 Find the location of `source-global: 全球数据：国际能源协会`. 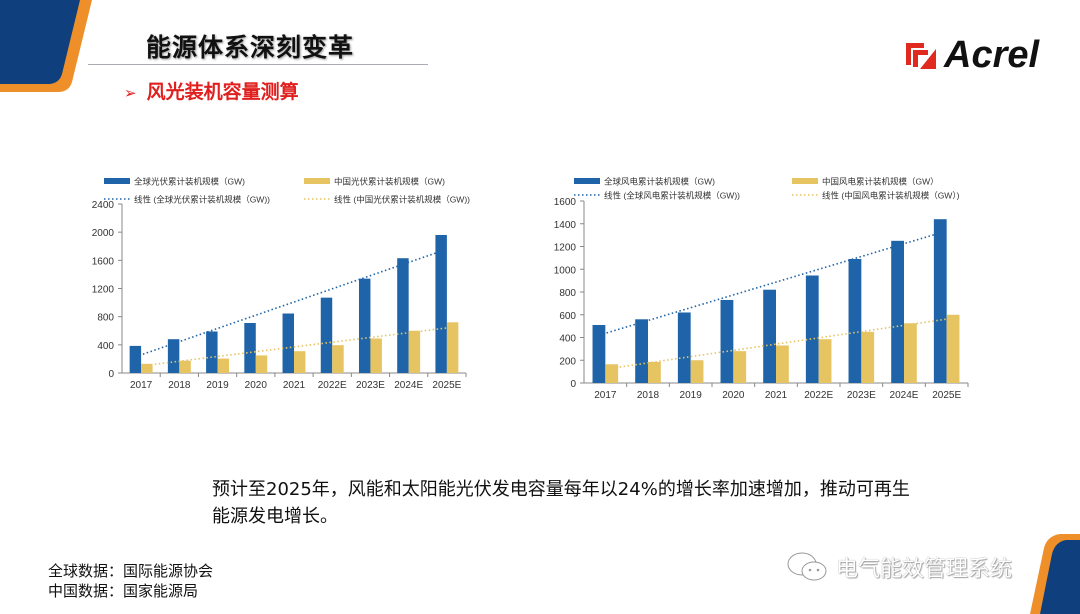

source-global: 全球数据：国际能源协会 is located at coordinates (131, 571).